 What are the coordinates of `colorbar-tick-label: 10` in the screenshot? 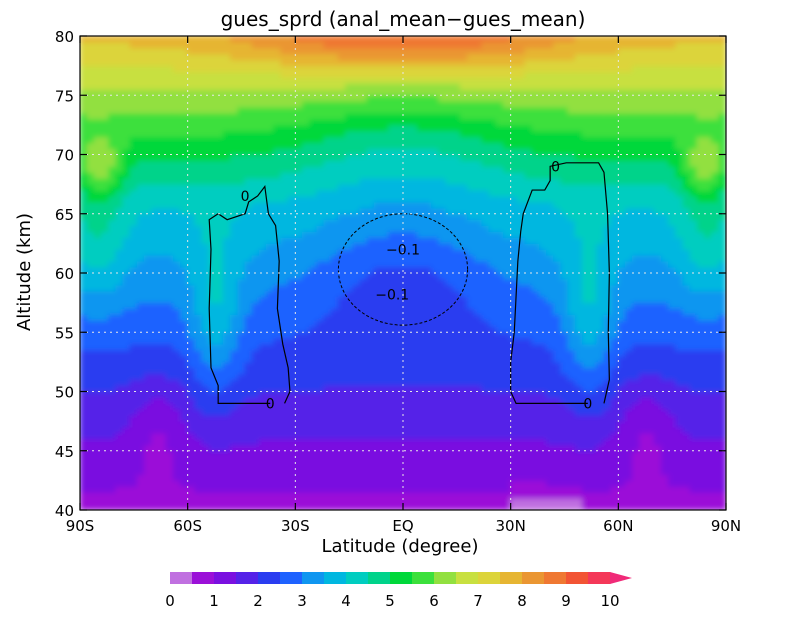 It's located at (609, 601).